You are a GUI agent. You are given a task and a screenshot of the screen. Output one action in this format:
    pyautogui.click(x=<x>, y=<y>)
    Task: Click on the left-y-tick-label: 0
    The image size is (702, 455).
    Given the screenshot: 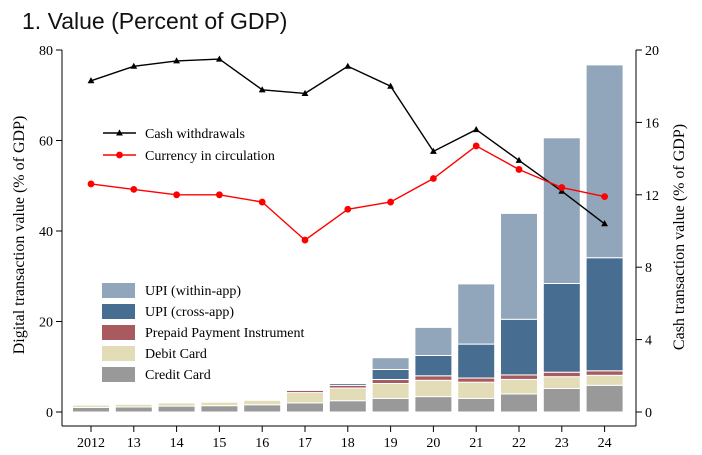 What is the action you would take?
    pyautogui.click(x=49, y=413)
    